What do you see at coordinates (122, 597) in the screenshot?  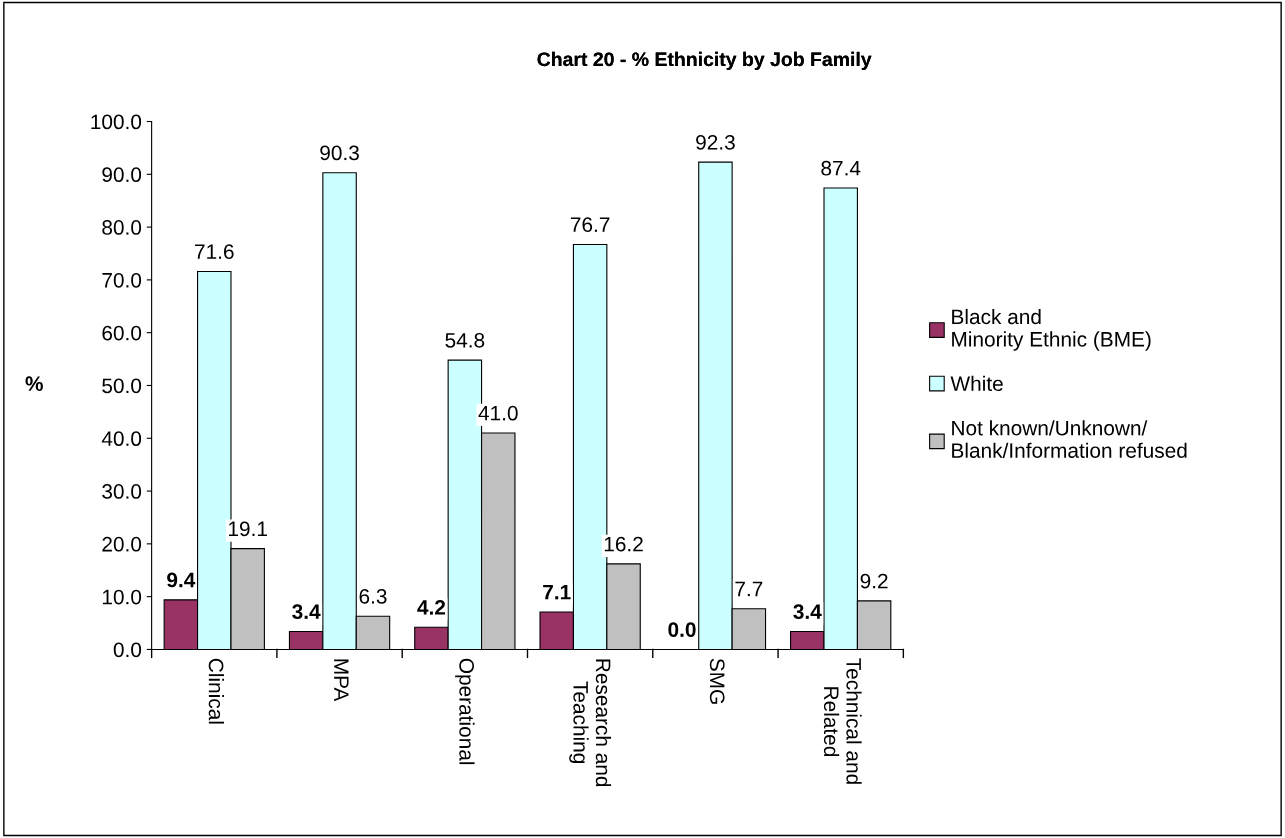 I see `y-tick-label: 10.0` at bounding box center [122, 597].